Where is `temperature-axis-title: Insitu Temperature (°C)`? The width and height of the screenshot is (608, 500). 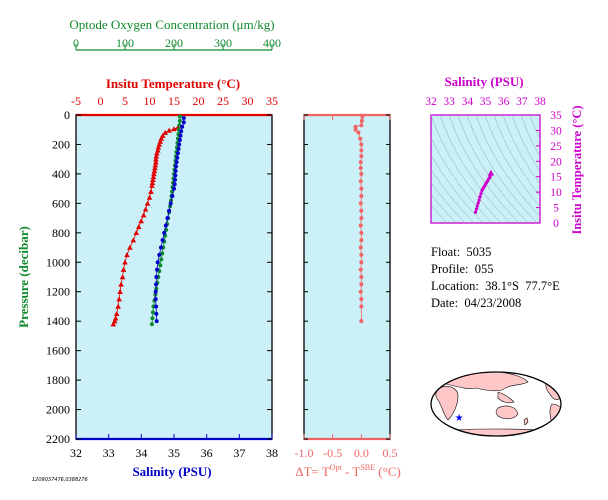
temperature-axis-title: Insitu Temperature (°C) is located at coordinates (173, 83).